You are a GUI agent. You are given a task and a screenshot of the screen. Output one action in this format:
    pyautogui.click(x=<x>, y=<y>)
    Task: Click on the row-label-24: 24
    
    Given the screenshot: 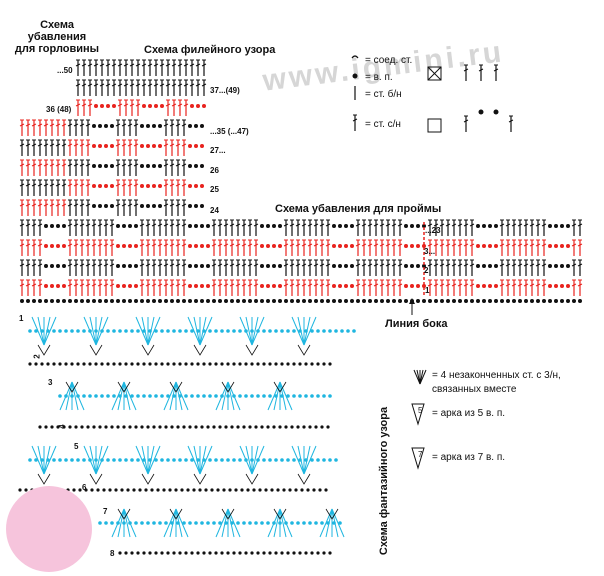 What is the action you would take?
    pyautogui.click(x=214, y=210)
    